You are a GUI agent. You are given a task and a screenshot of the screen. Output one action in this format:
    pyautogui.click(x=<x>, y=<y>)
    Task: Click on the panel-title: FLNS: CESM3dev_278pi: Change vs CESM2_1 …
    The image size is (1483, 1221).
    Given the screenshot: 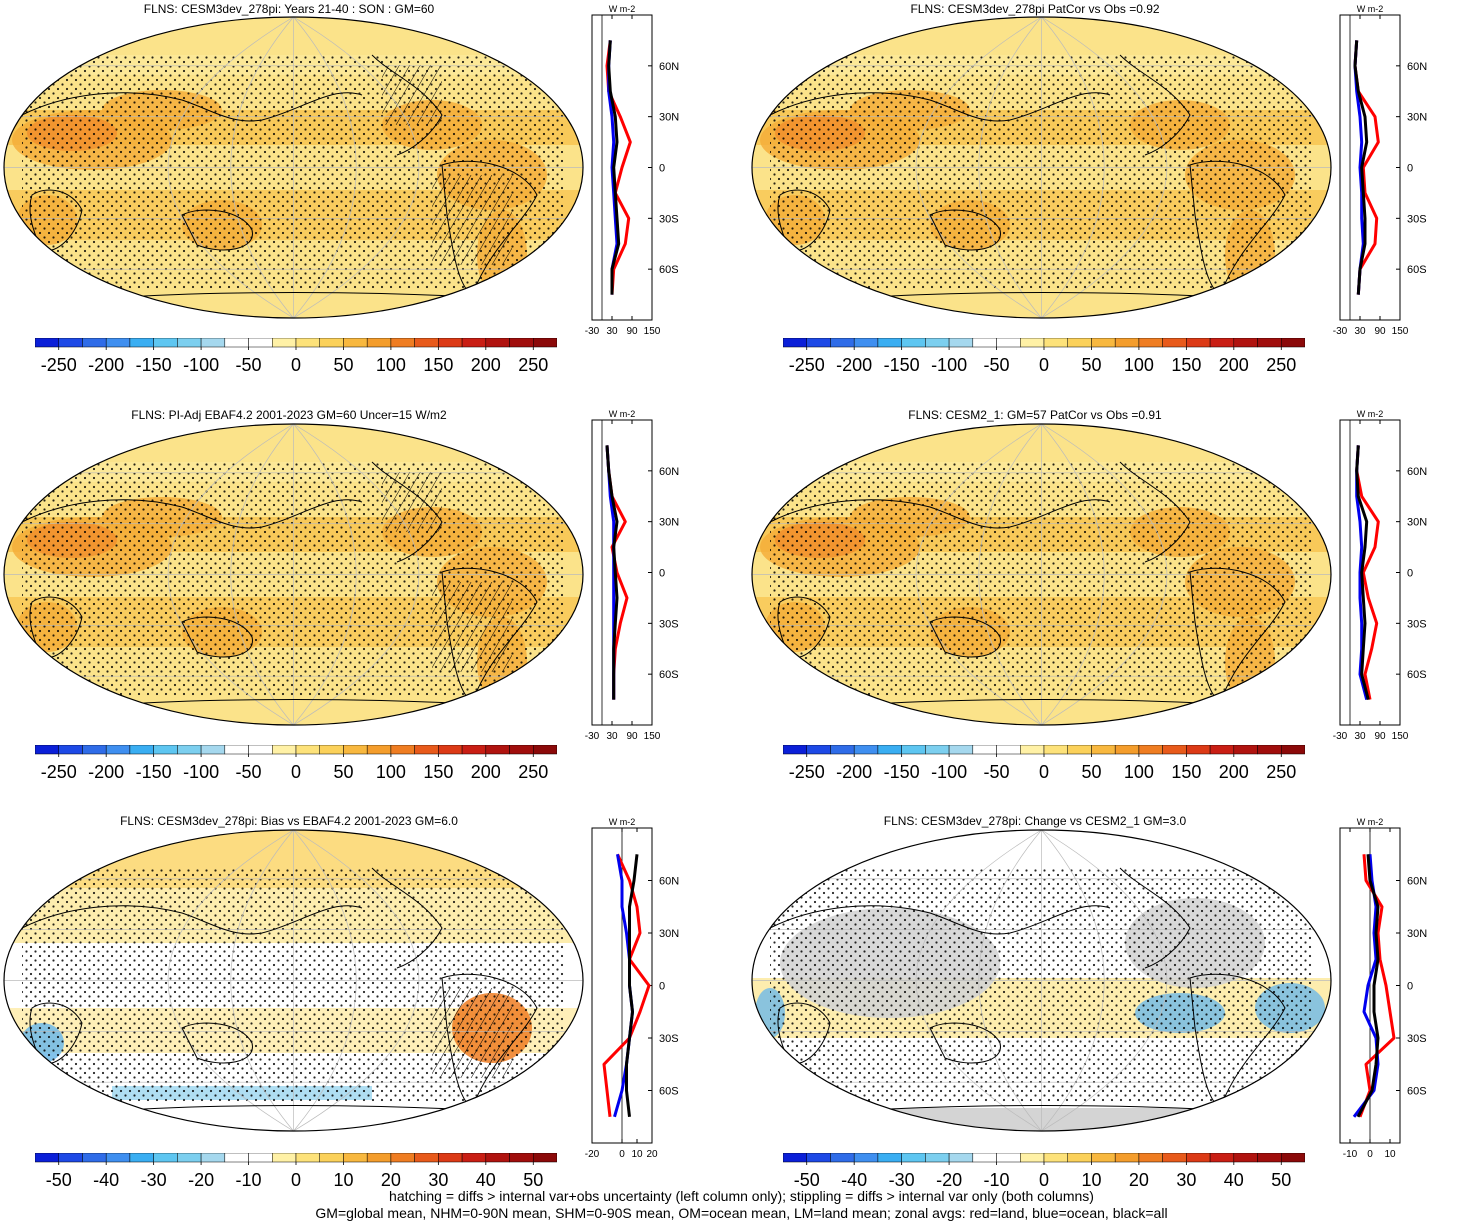 What is the action you would take?
    pyautogui.click(x=1035, y=821)
    